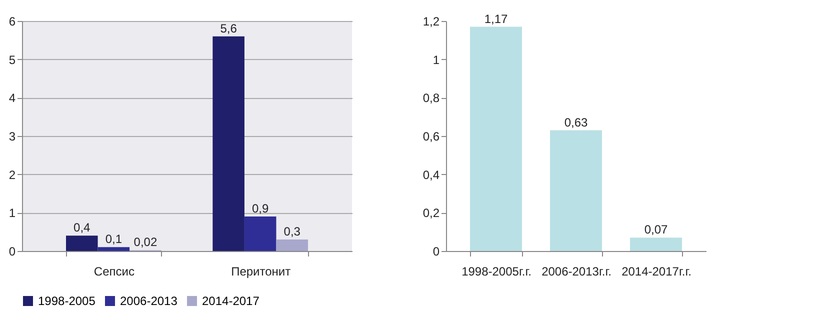 The width and height of the screenshot is (833, 333). I want to click on y-tick-label: 0,2, so click(431, 213).